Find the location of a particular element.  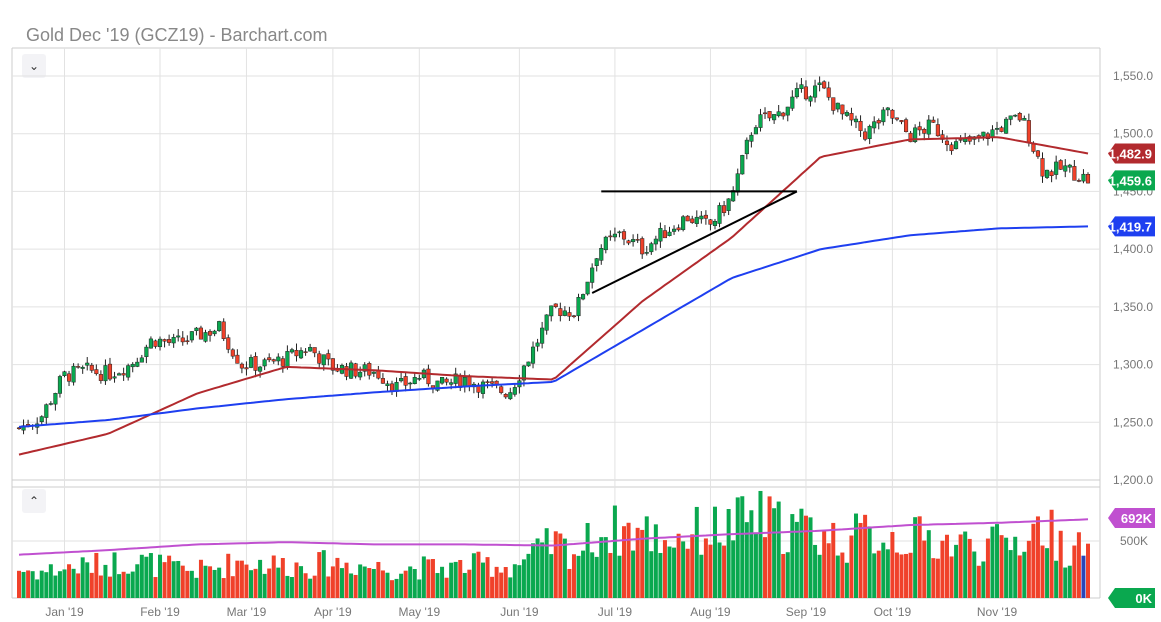

volume-zero-tag-bg is located at coordinates (1131, 598).